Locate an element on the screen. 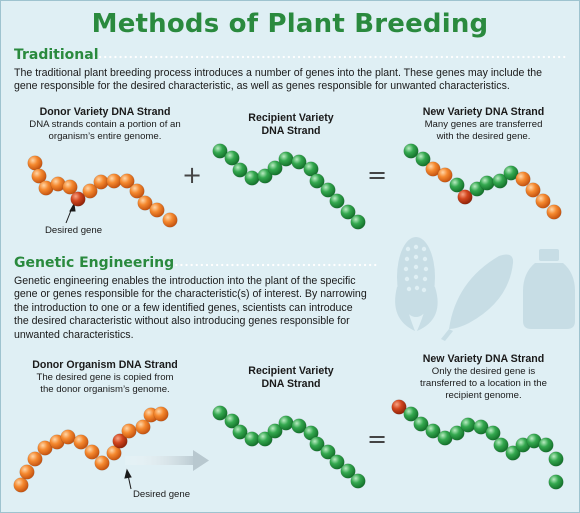 This screenshot has height=513, width=580. donor-title: Donor Organism DNA Strand is located at coordinates (105, 365).